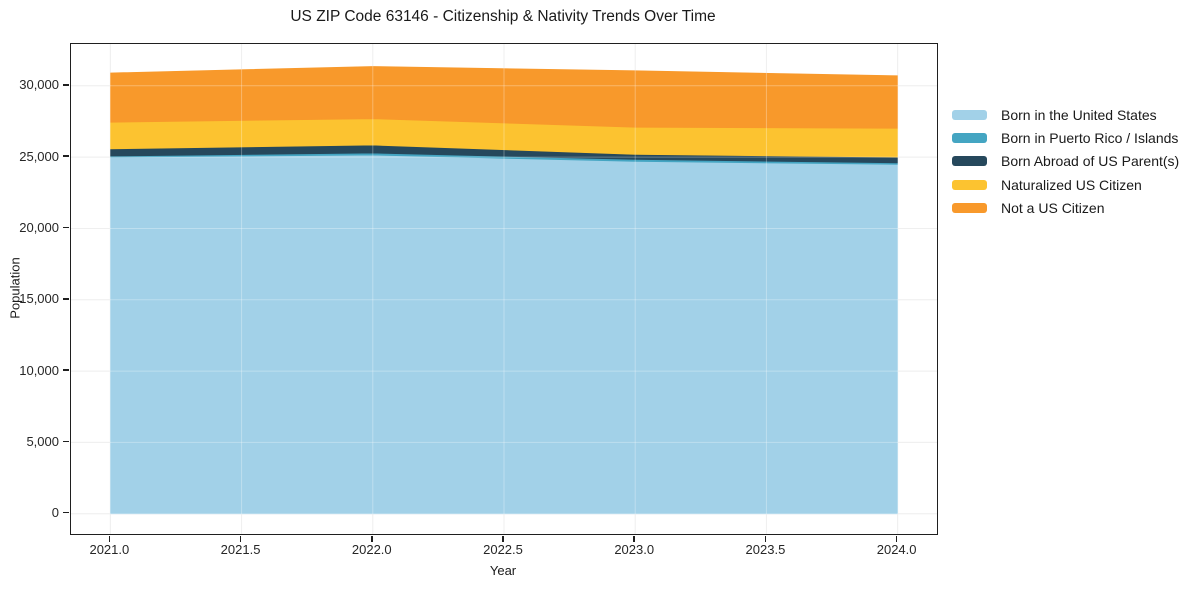  I want to click on legend-item: Born in the United States, so click(1065, 114).